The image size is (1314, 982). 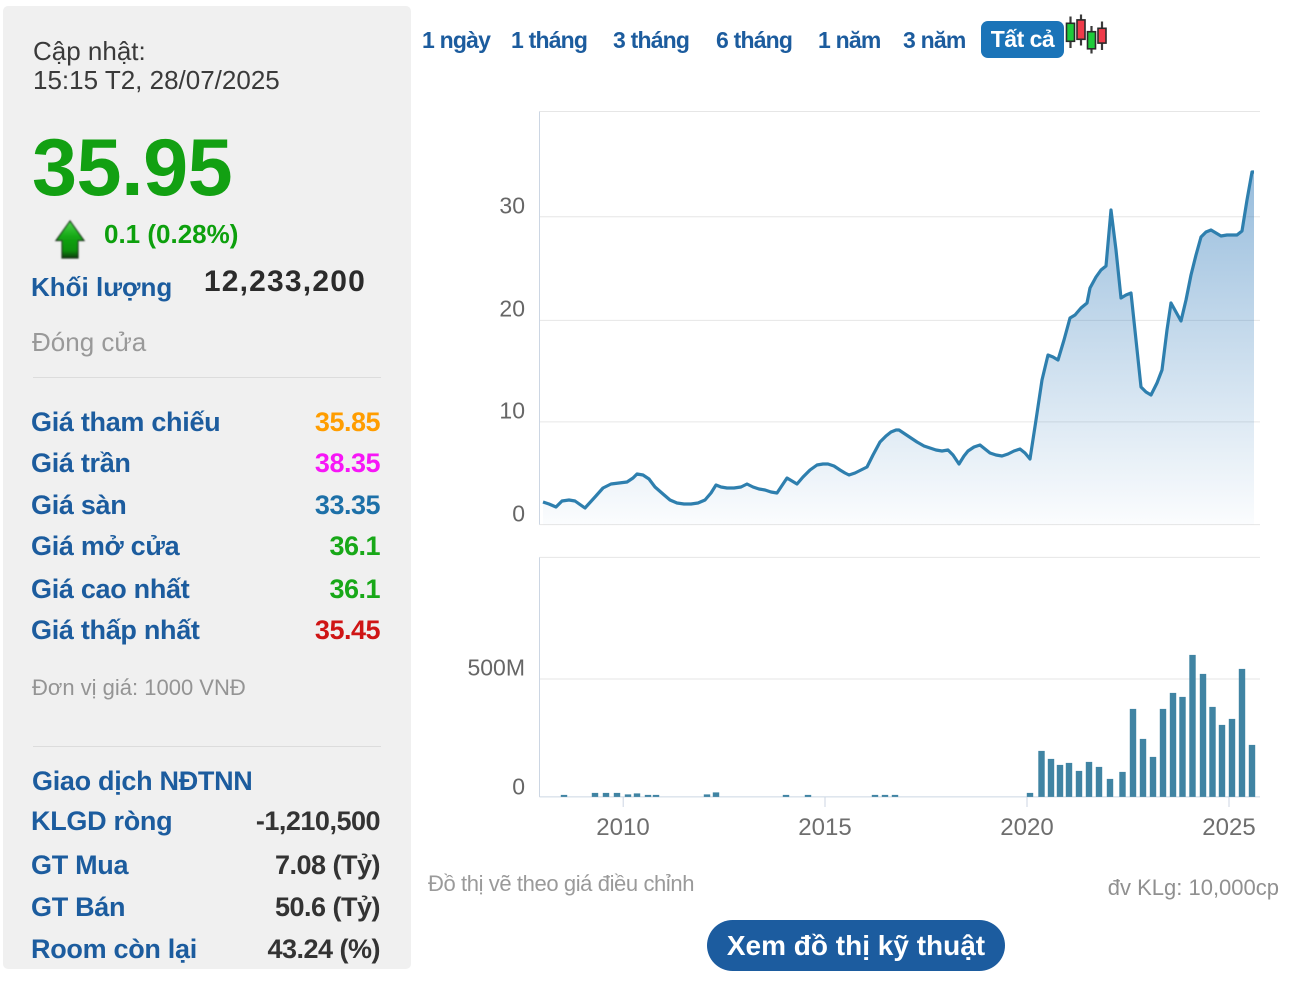 I want to click on svg-text: 500M, so click(x=496, y=668).